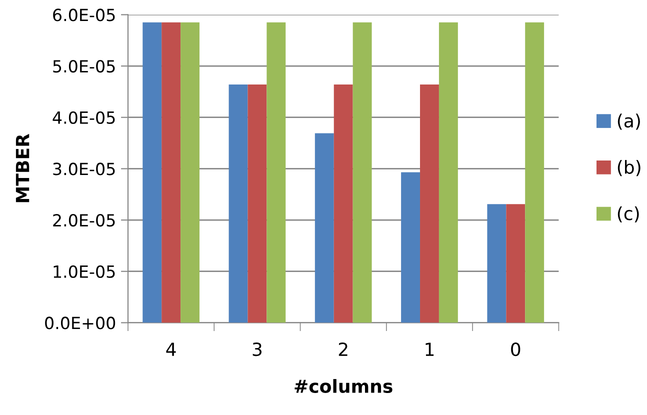 The height and width of the screenshot is (415, 647). I want to click on x-tick-label: 4, so click(171, 349).